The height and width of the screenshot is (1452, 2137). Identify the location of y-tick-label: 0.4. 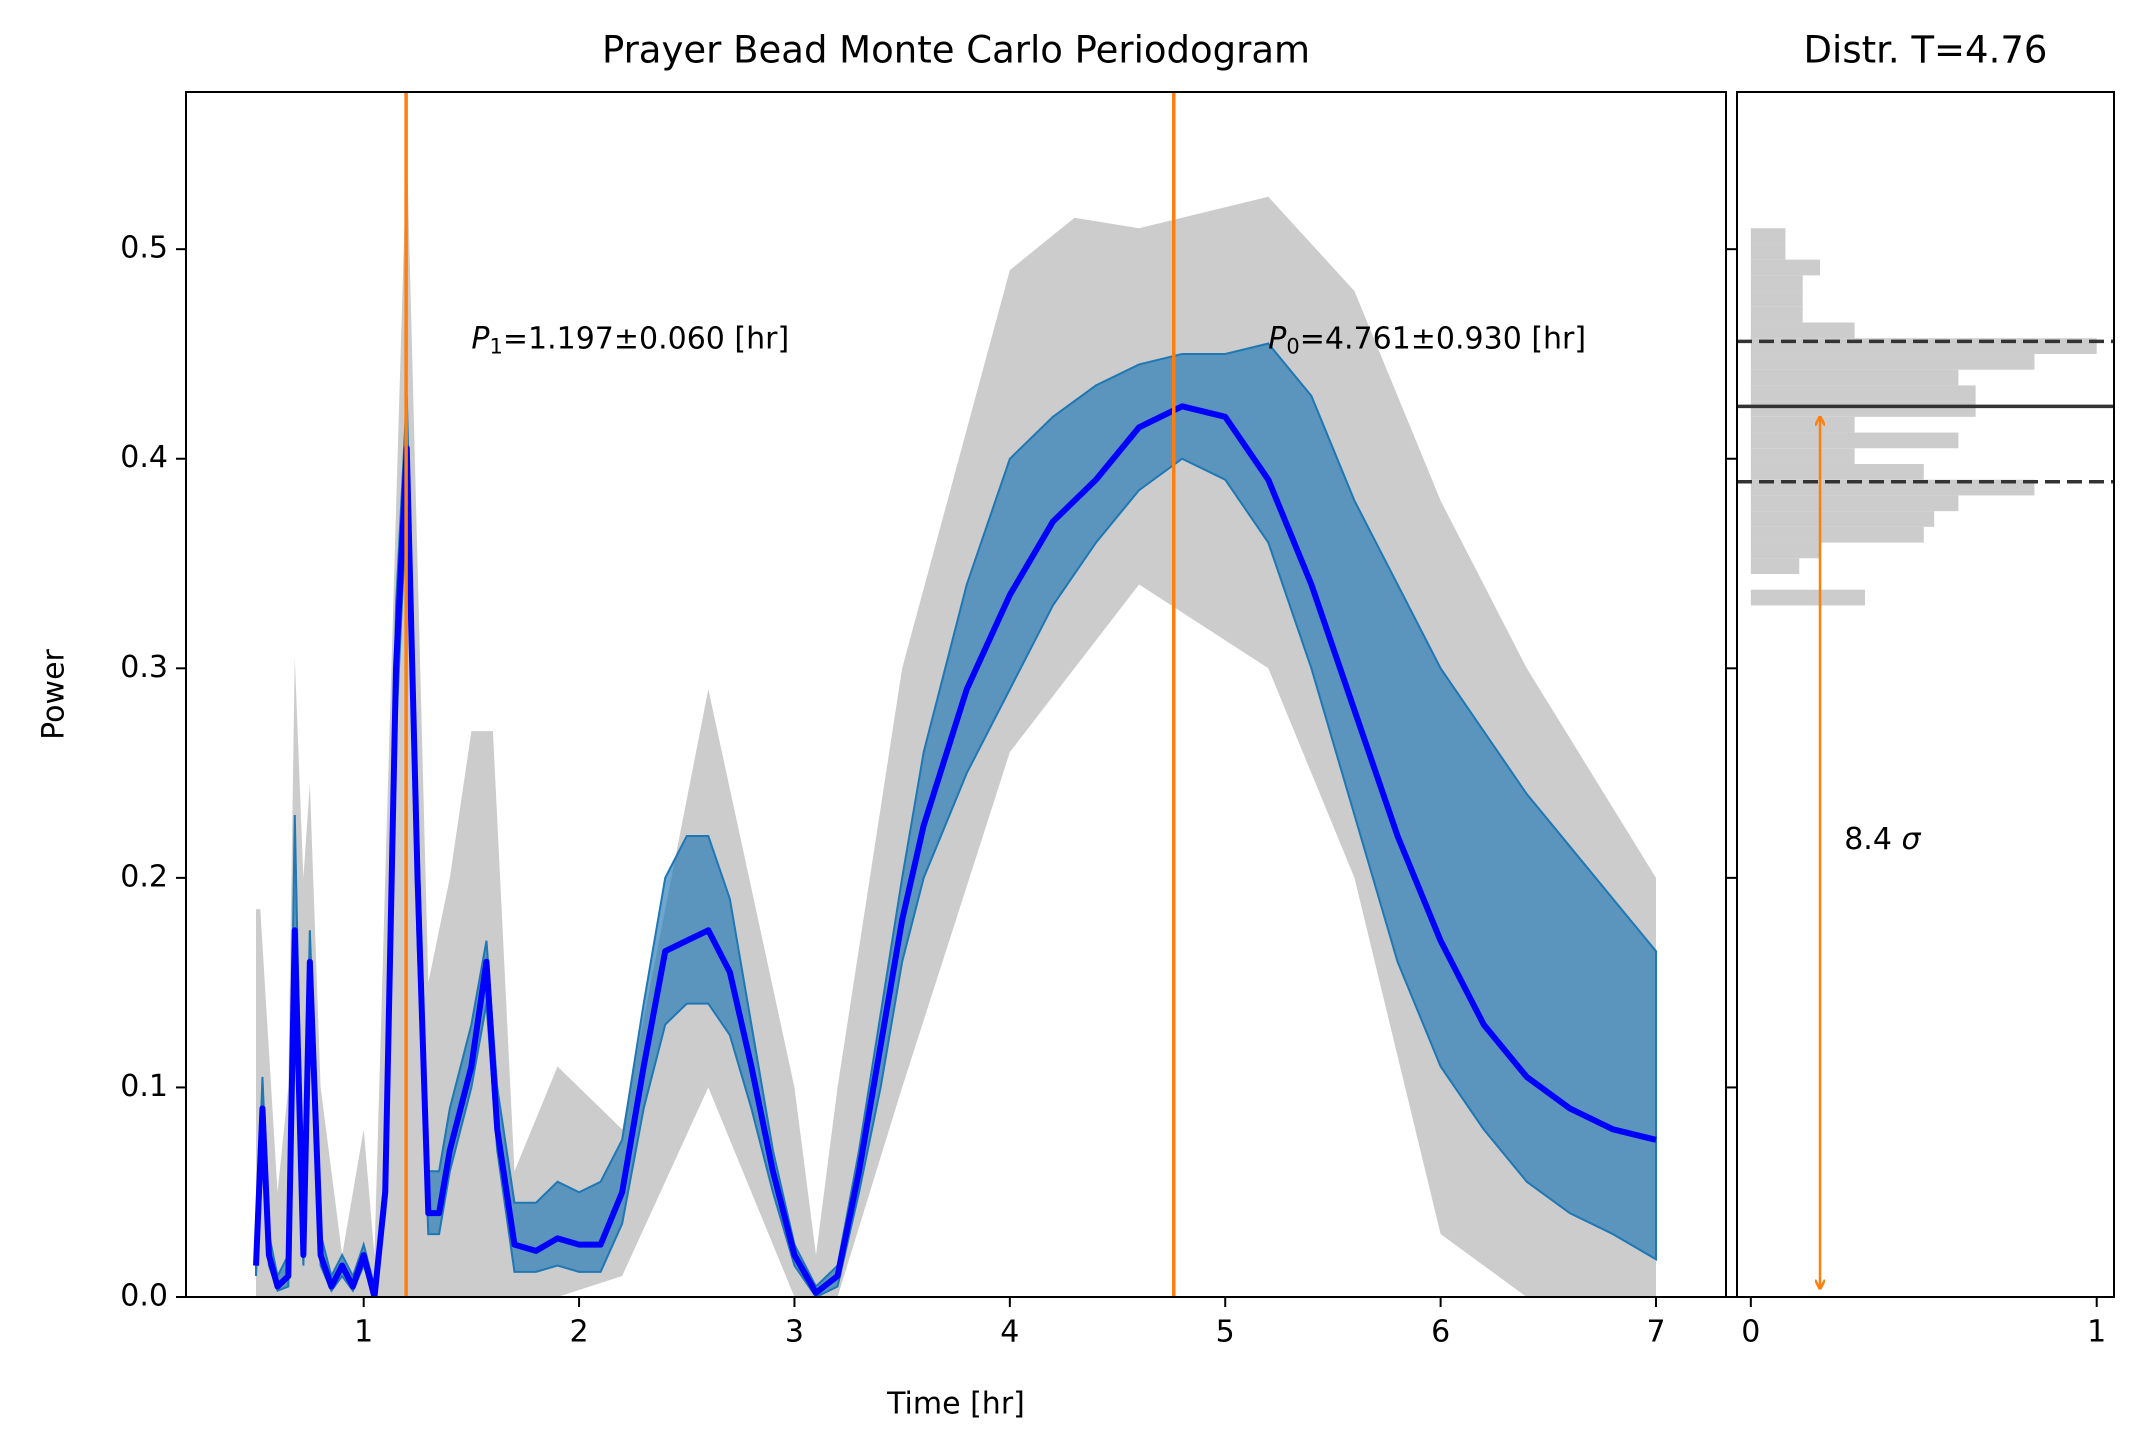
(144, 457).